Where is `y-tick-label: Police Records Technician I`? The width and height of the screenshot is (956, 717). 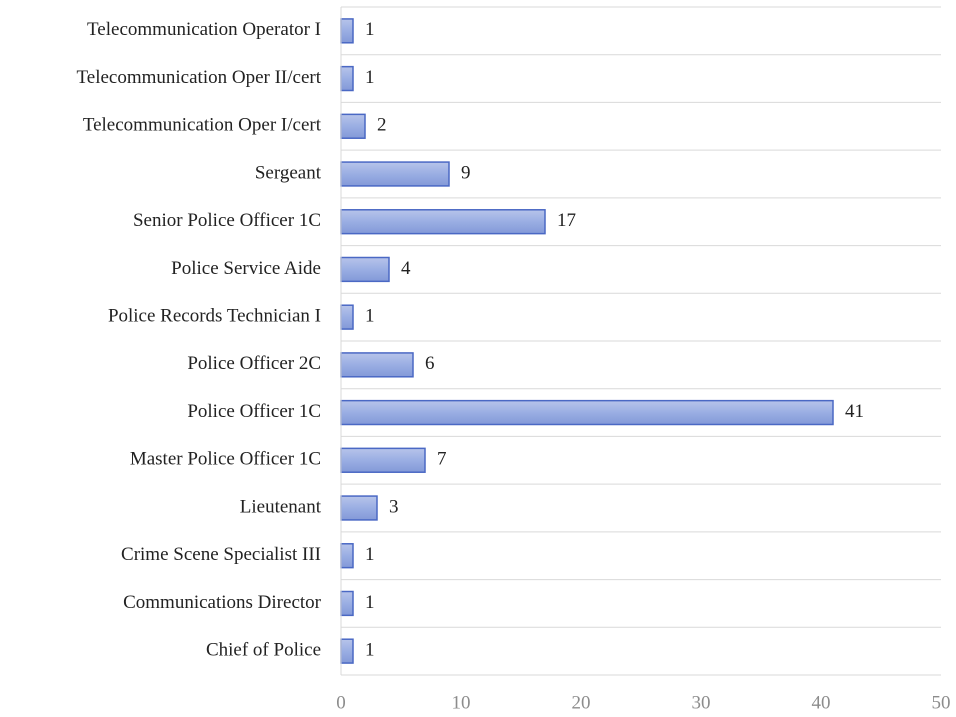 y-tick-label: Police Records Technician I is located at coordinates (214, 316).